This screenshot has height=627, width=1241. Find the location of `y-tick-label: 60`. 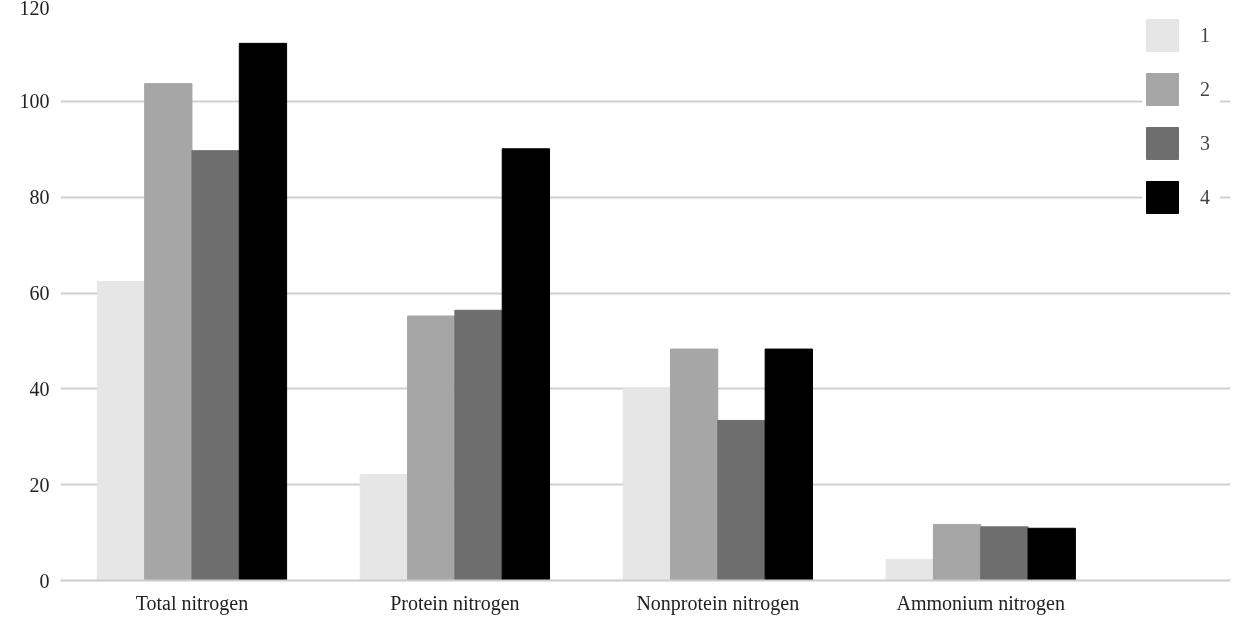

y-tick-label: 60 is located at coordinates (39, 293).